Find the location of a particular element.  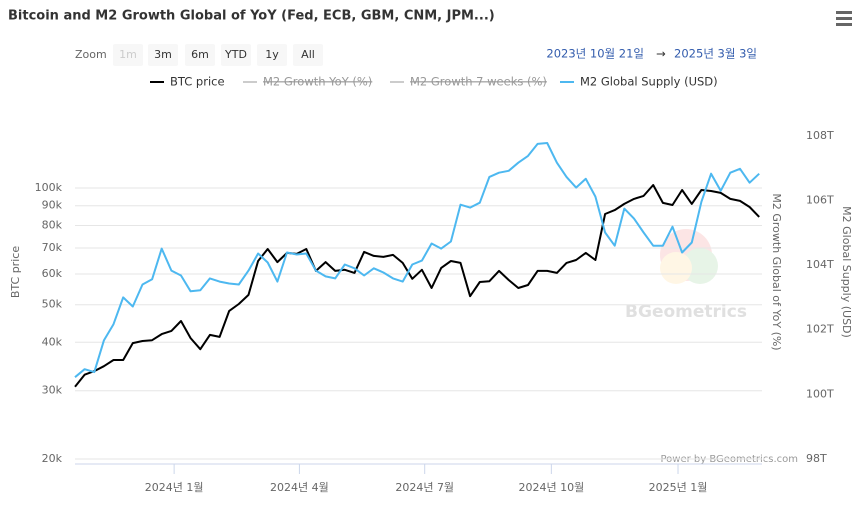

date-from: 2023년 10월 21일 is located at coordinates (595, 54).